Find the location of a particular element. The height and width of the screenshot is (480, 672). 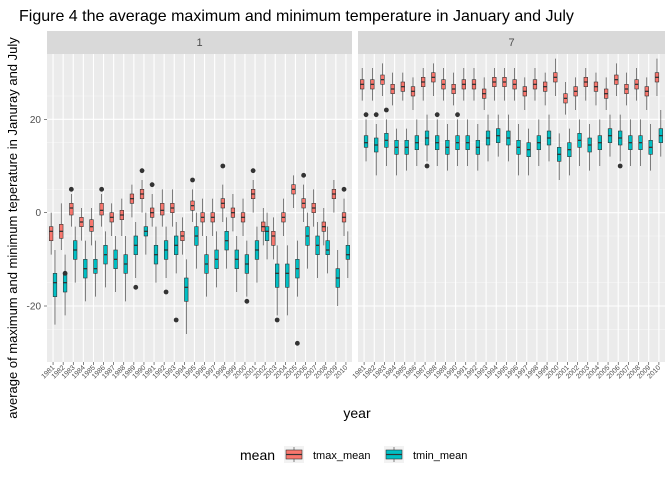

y-tick-label: 20 is located at coordinates (36, 120).